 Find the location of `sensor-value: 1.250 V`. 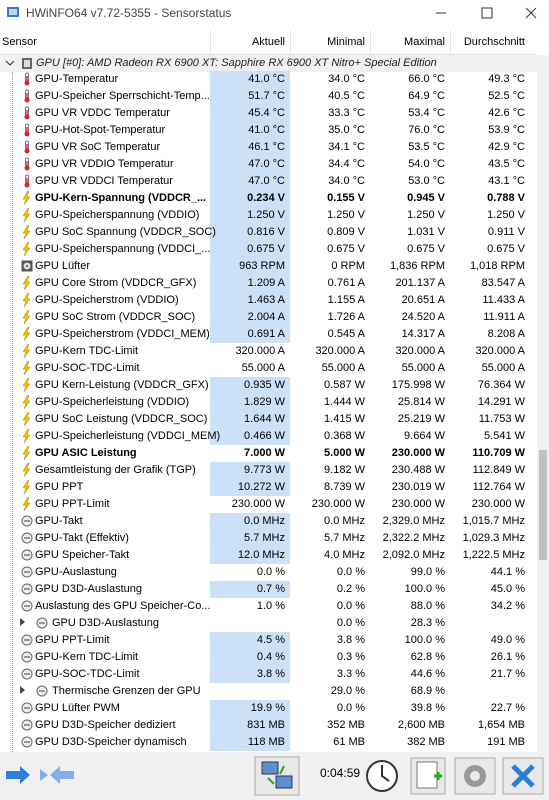

sensor-value: 1.250 V is located at coordinates (506, 215).